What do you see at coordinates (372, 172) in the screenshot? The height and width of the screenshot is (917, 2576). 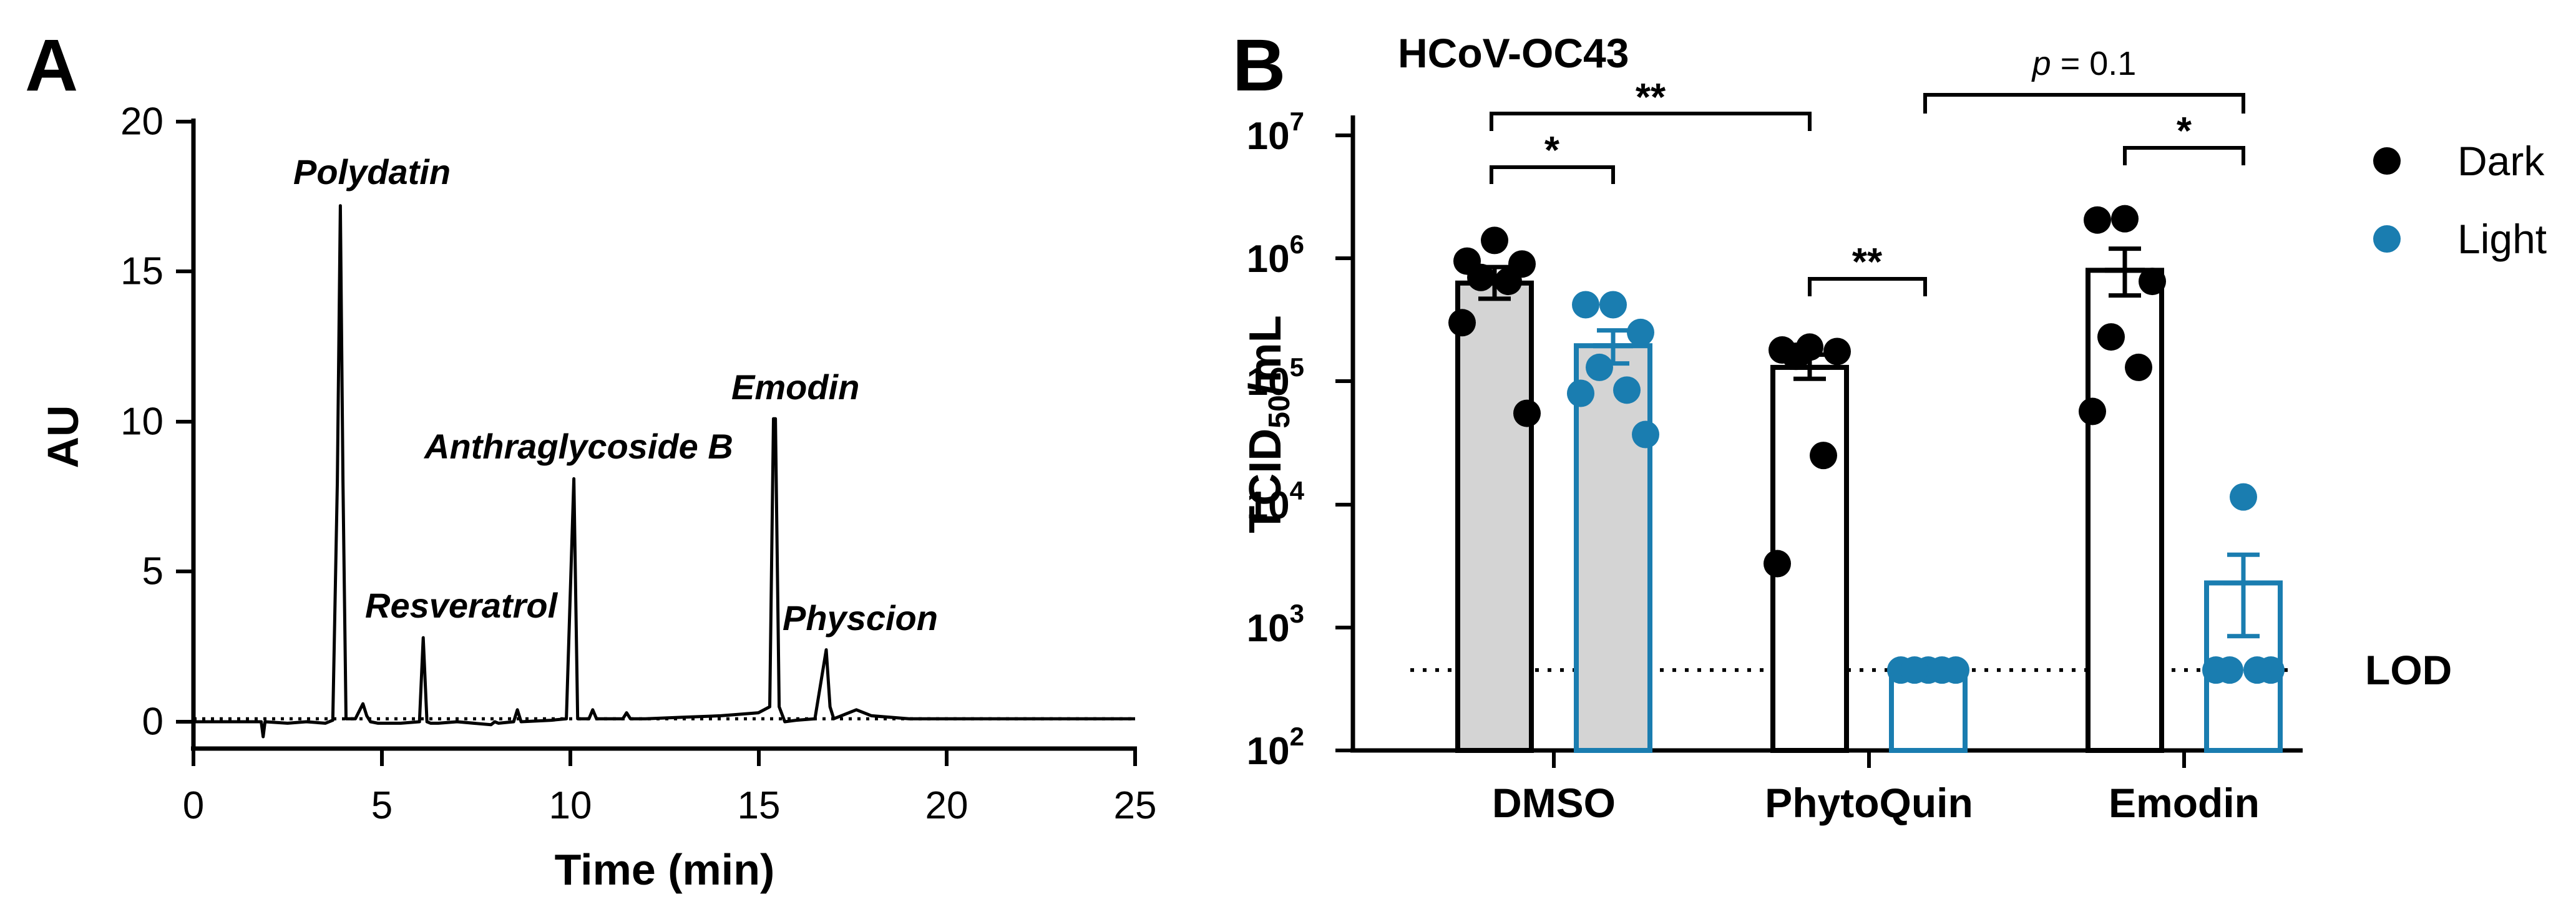 I see `peak-label-polydatin: Polydatin` at bounding box center [372, 172].